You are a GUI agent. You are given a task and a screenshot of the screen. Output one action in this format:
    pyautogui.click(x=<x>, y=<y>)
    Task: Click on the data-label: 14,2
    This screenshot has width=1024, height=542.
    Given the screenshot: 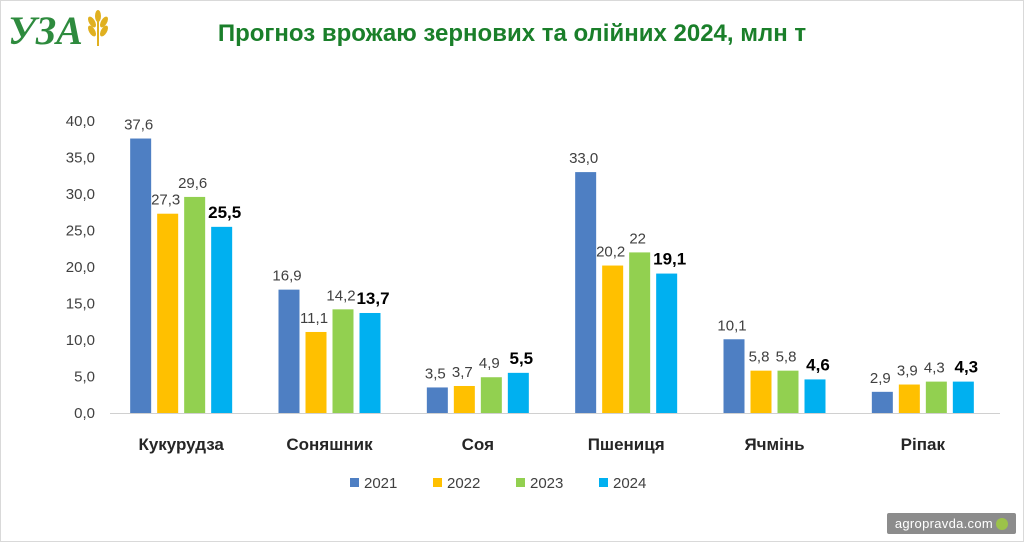 What is the action you would take?
    pyautogui.click(x=340, y=295)
    